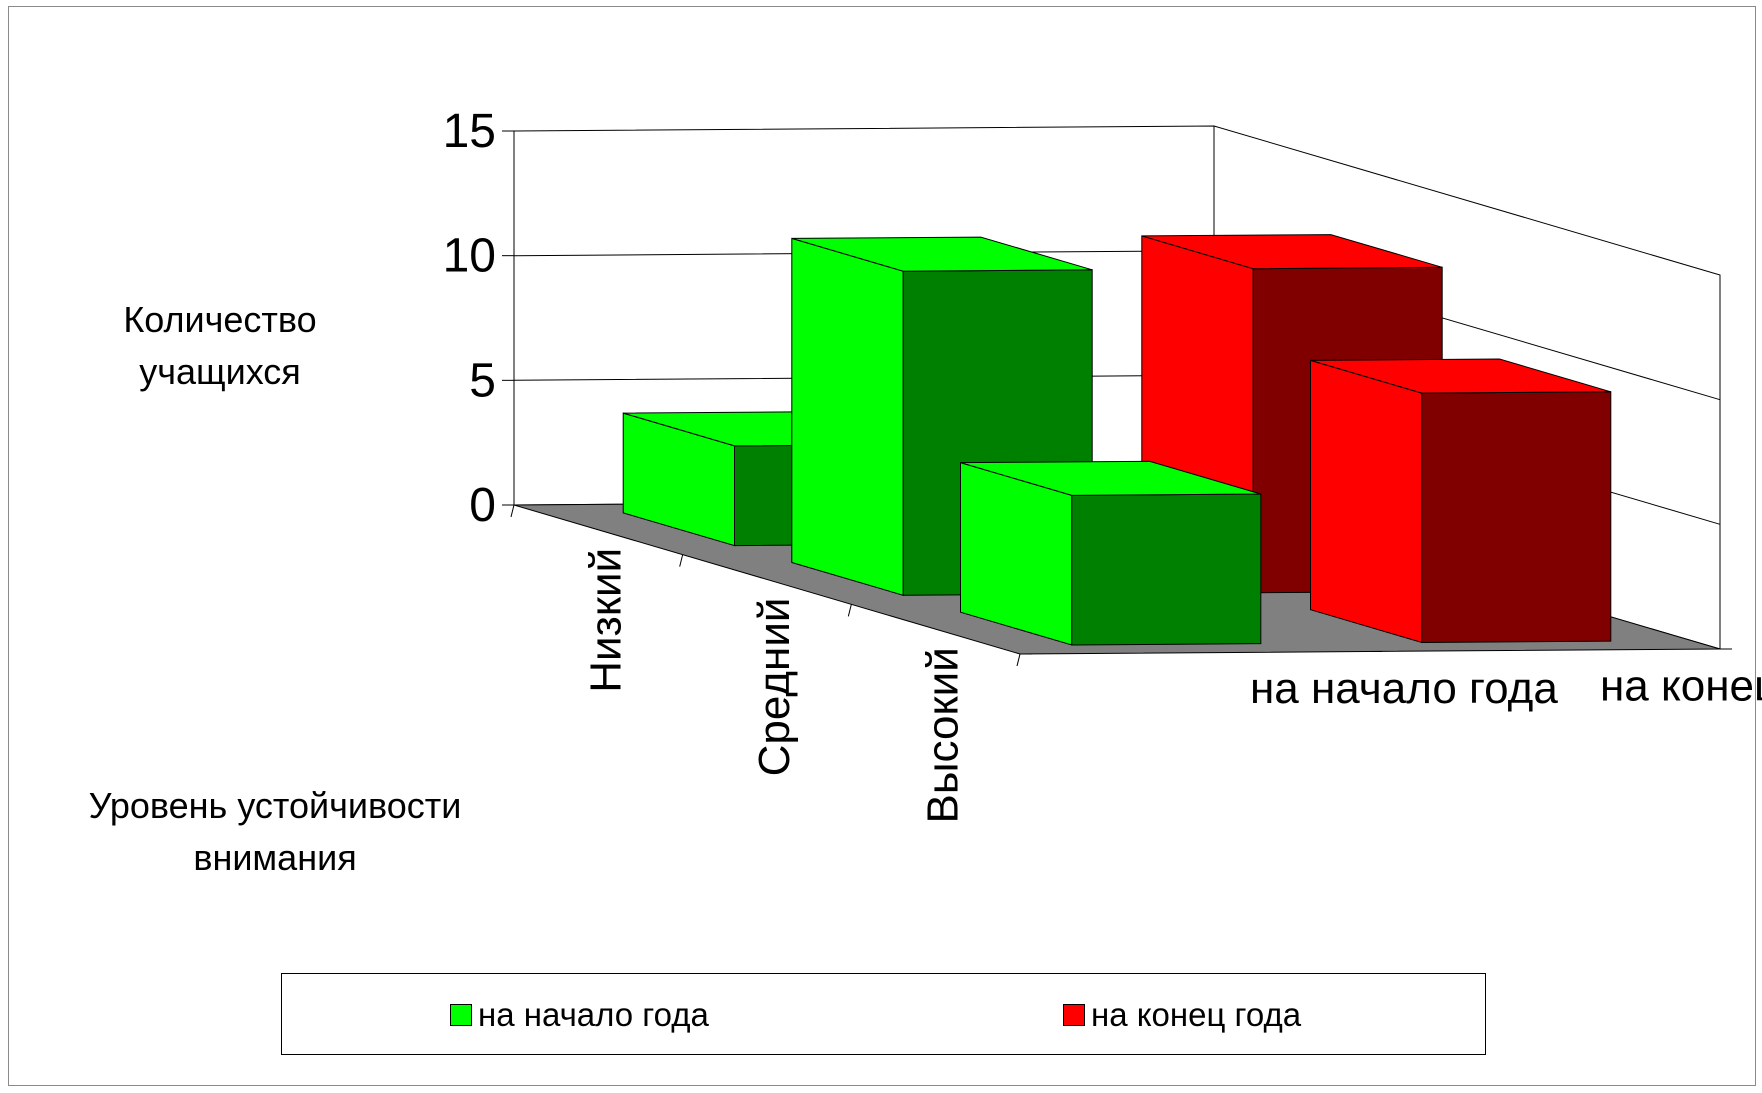  What do you see at coordinates (943, 735) in the screenshot?
I see `x-tick-label: Высокий` at bounding box center [943, 735].